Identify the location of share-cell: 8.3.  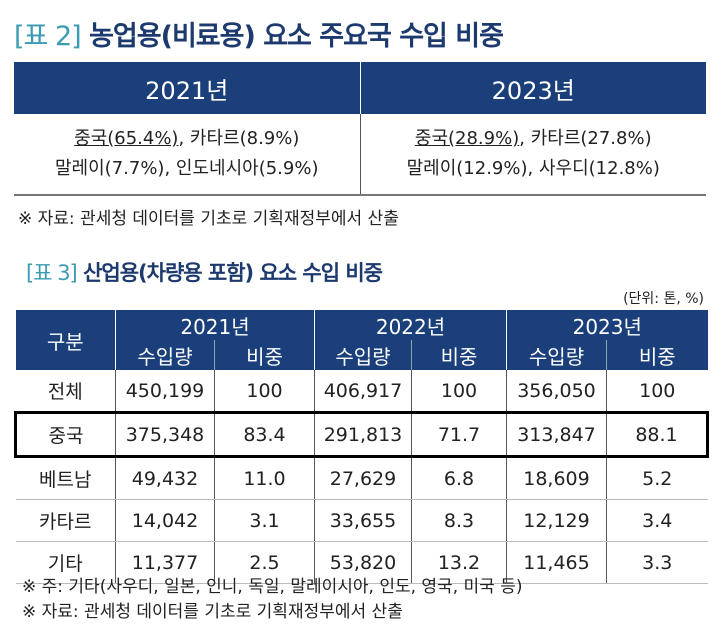
(459, 520).